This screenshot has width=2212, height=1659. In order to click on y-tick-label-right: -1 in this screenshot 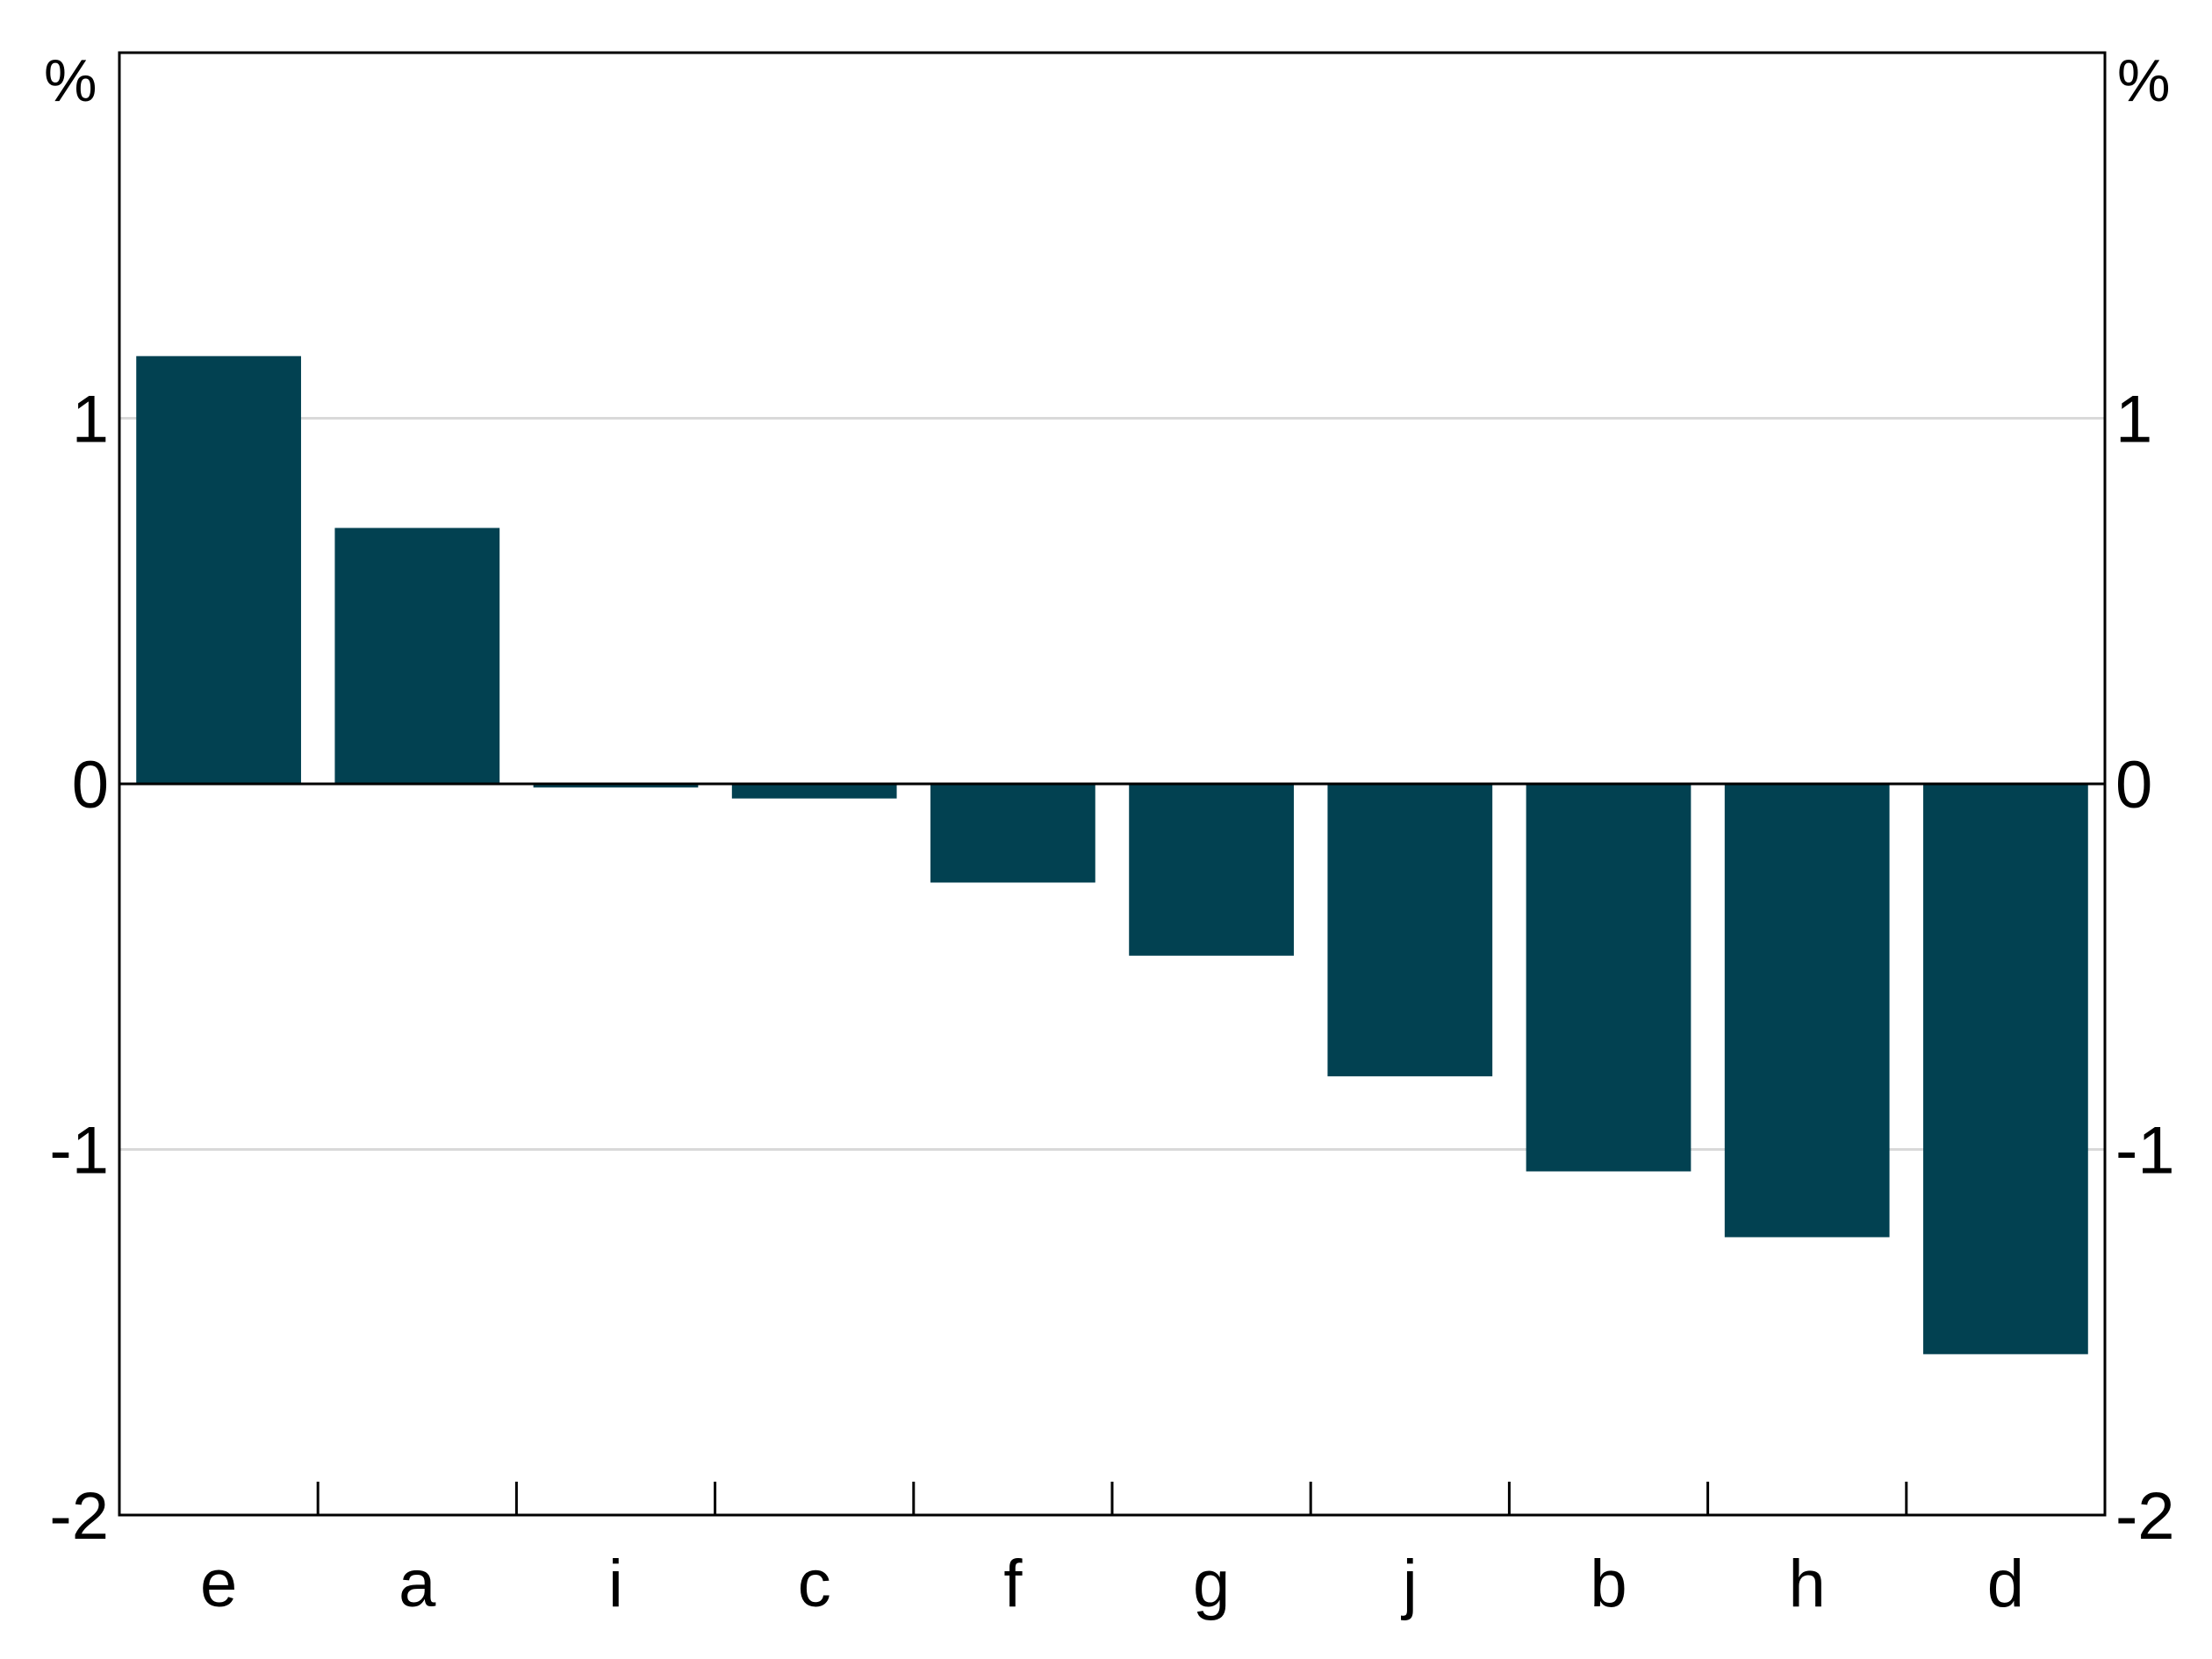, I will do `click(2145, 1151)`.